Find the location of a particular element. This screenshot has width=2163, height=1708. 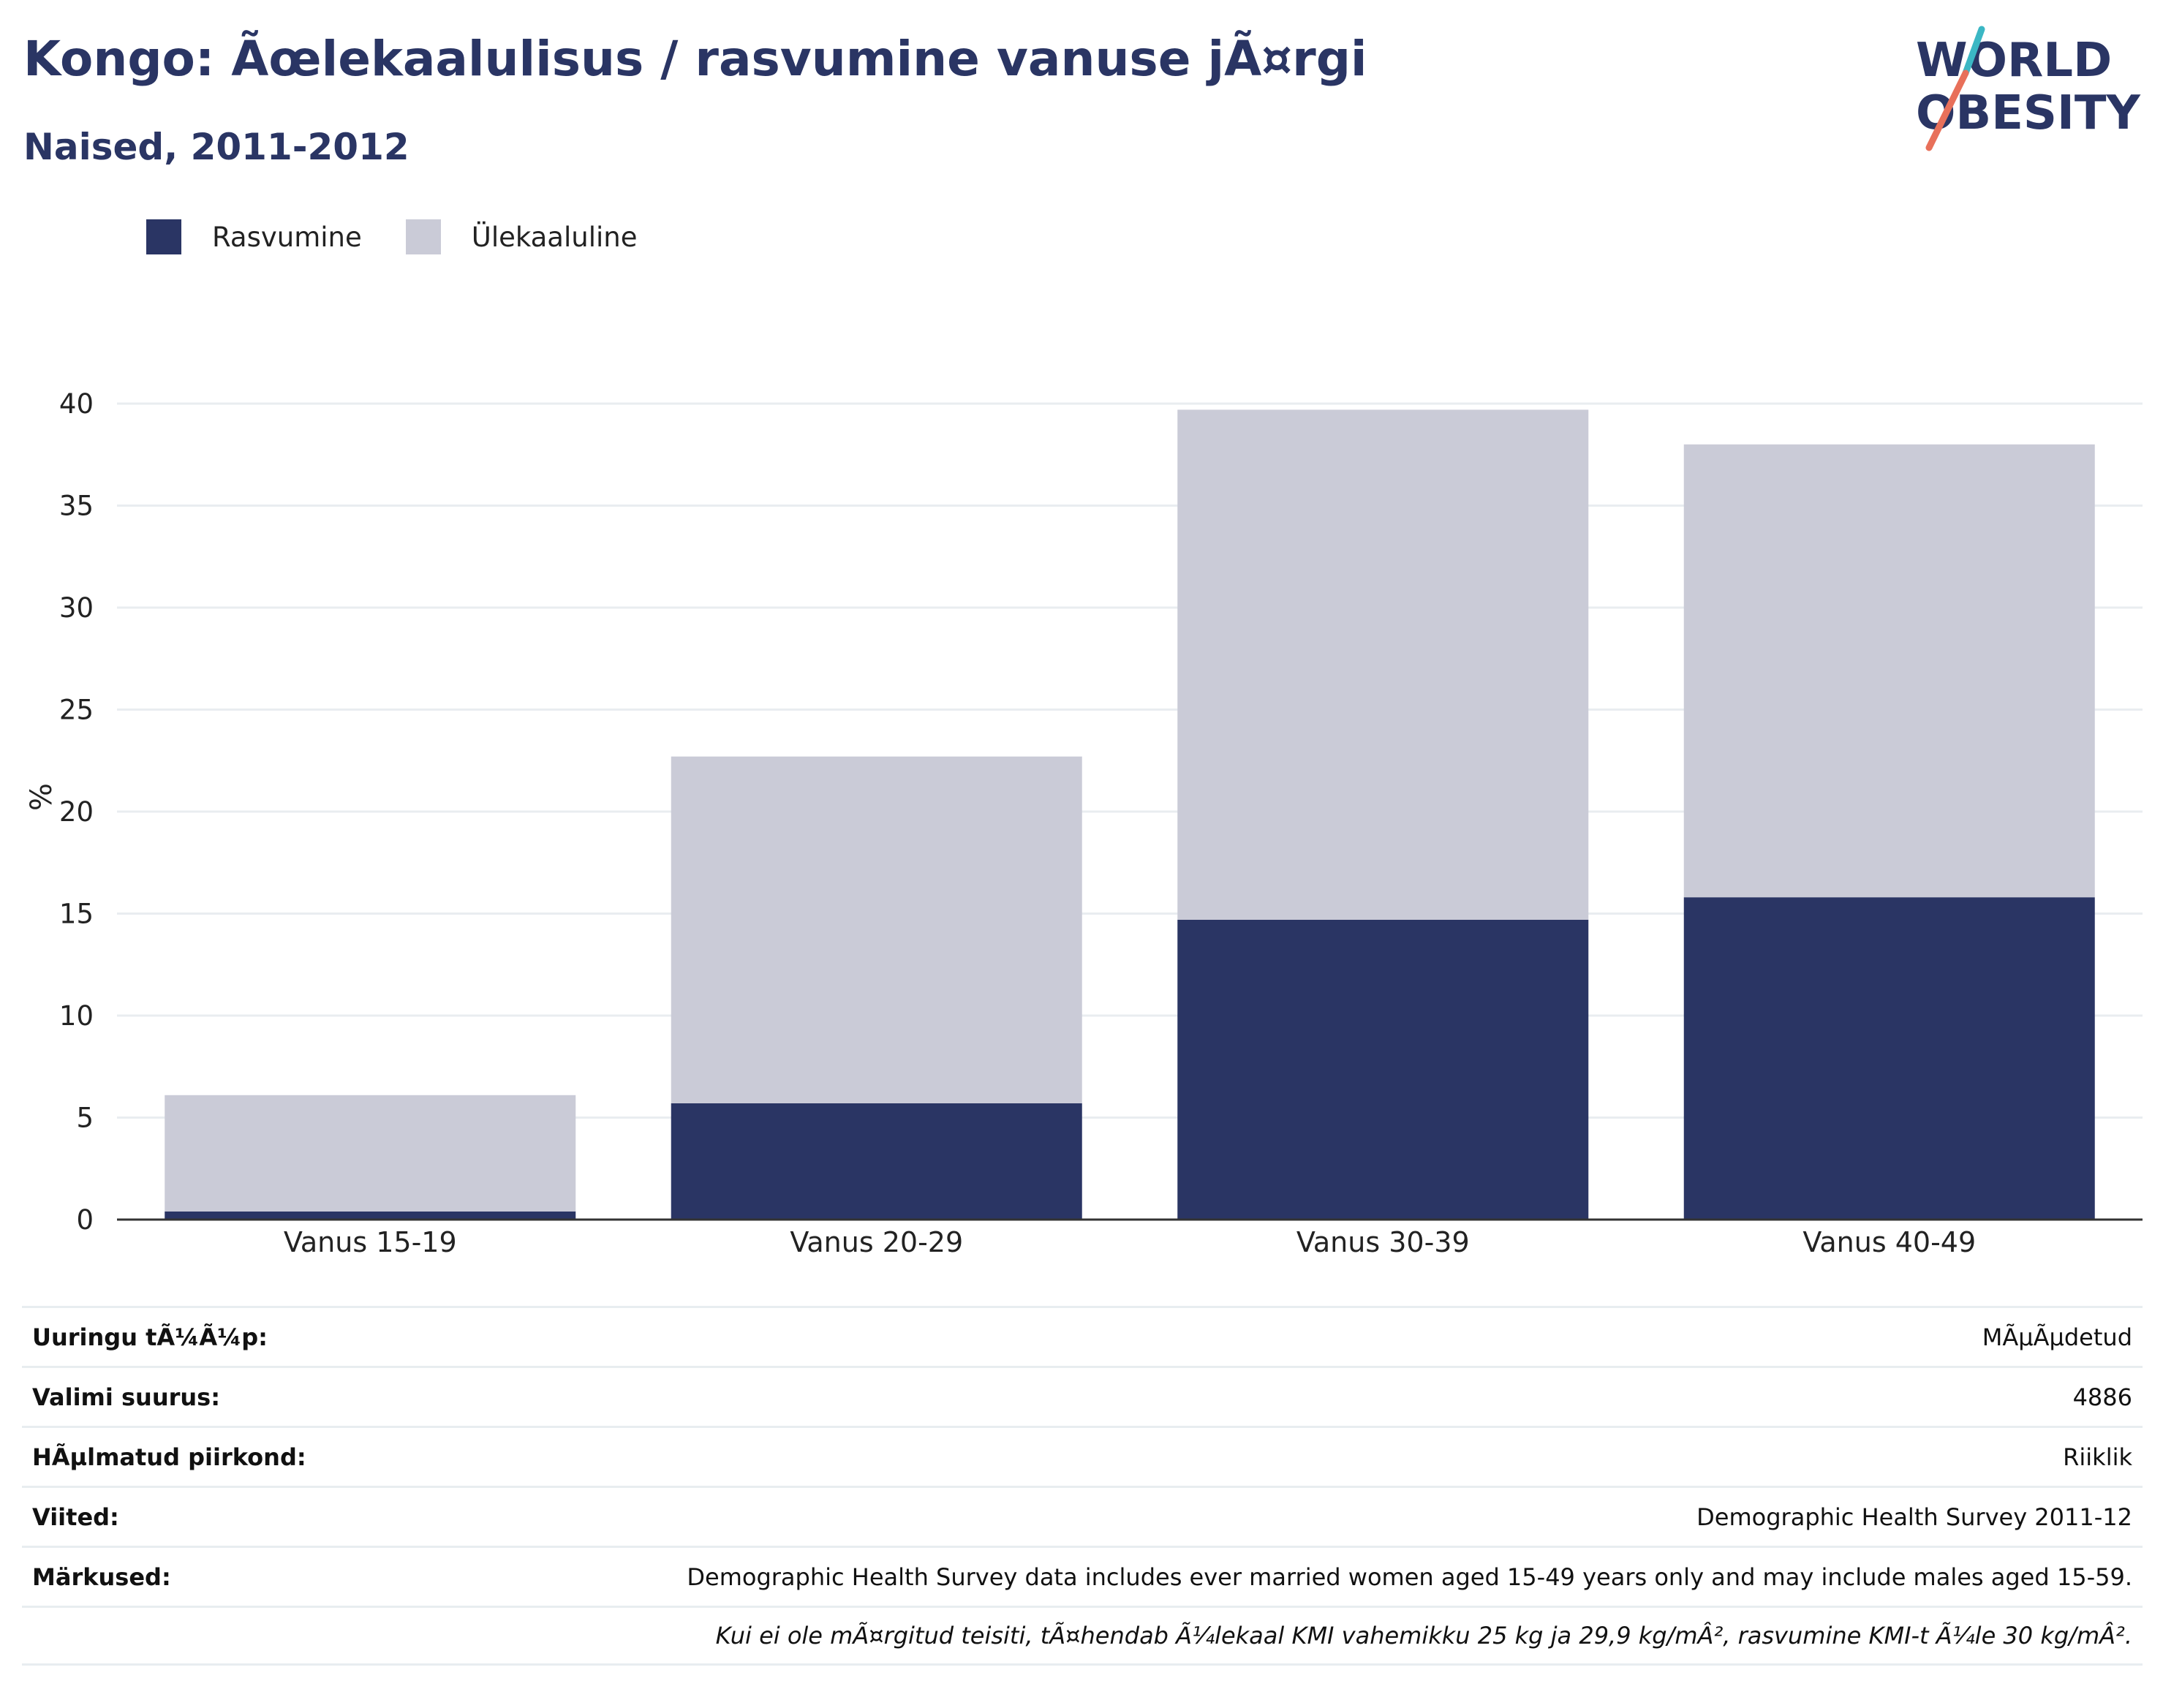

info-row-coverage: HÃµlmatud piirkond: Riiklik is located at coordinates (1082, 1456).